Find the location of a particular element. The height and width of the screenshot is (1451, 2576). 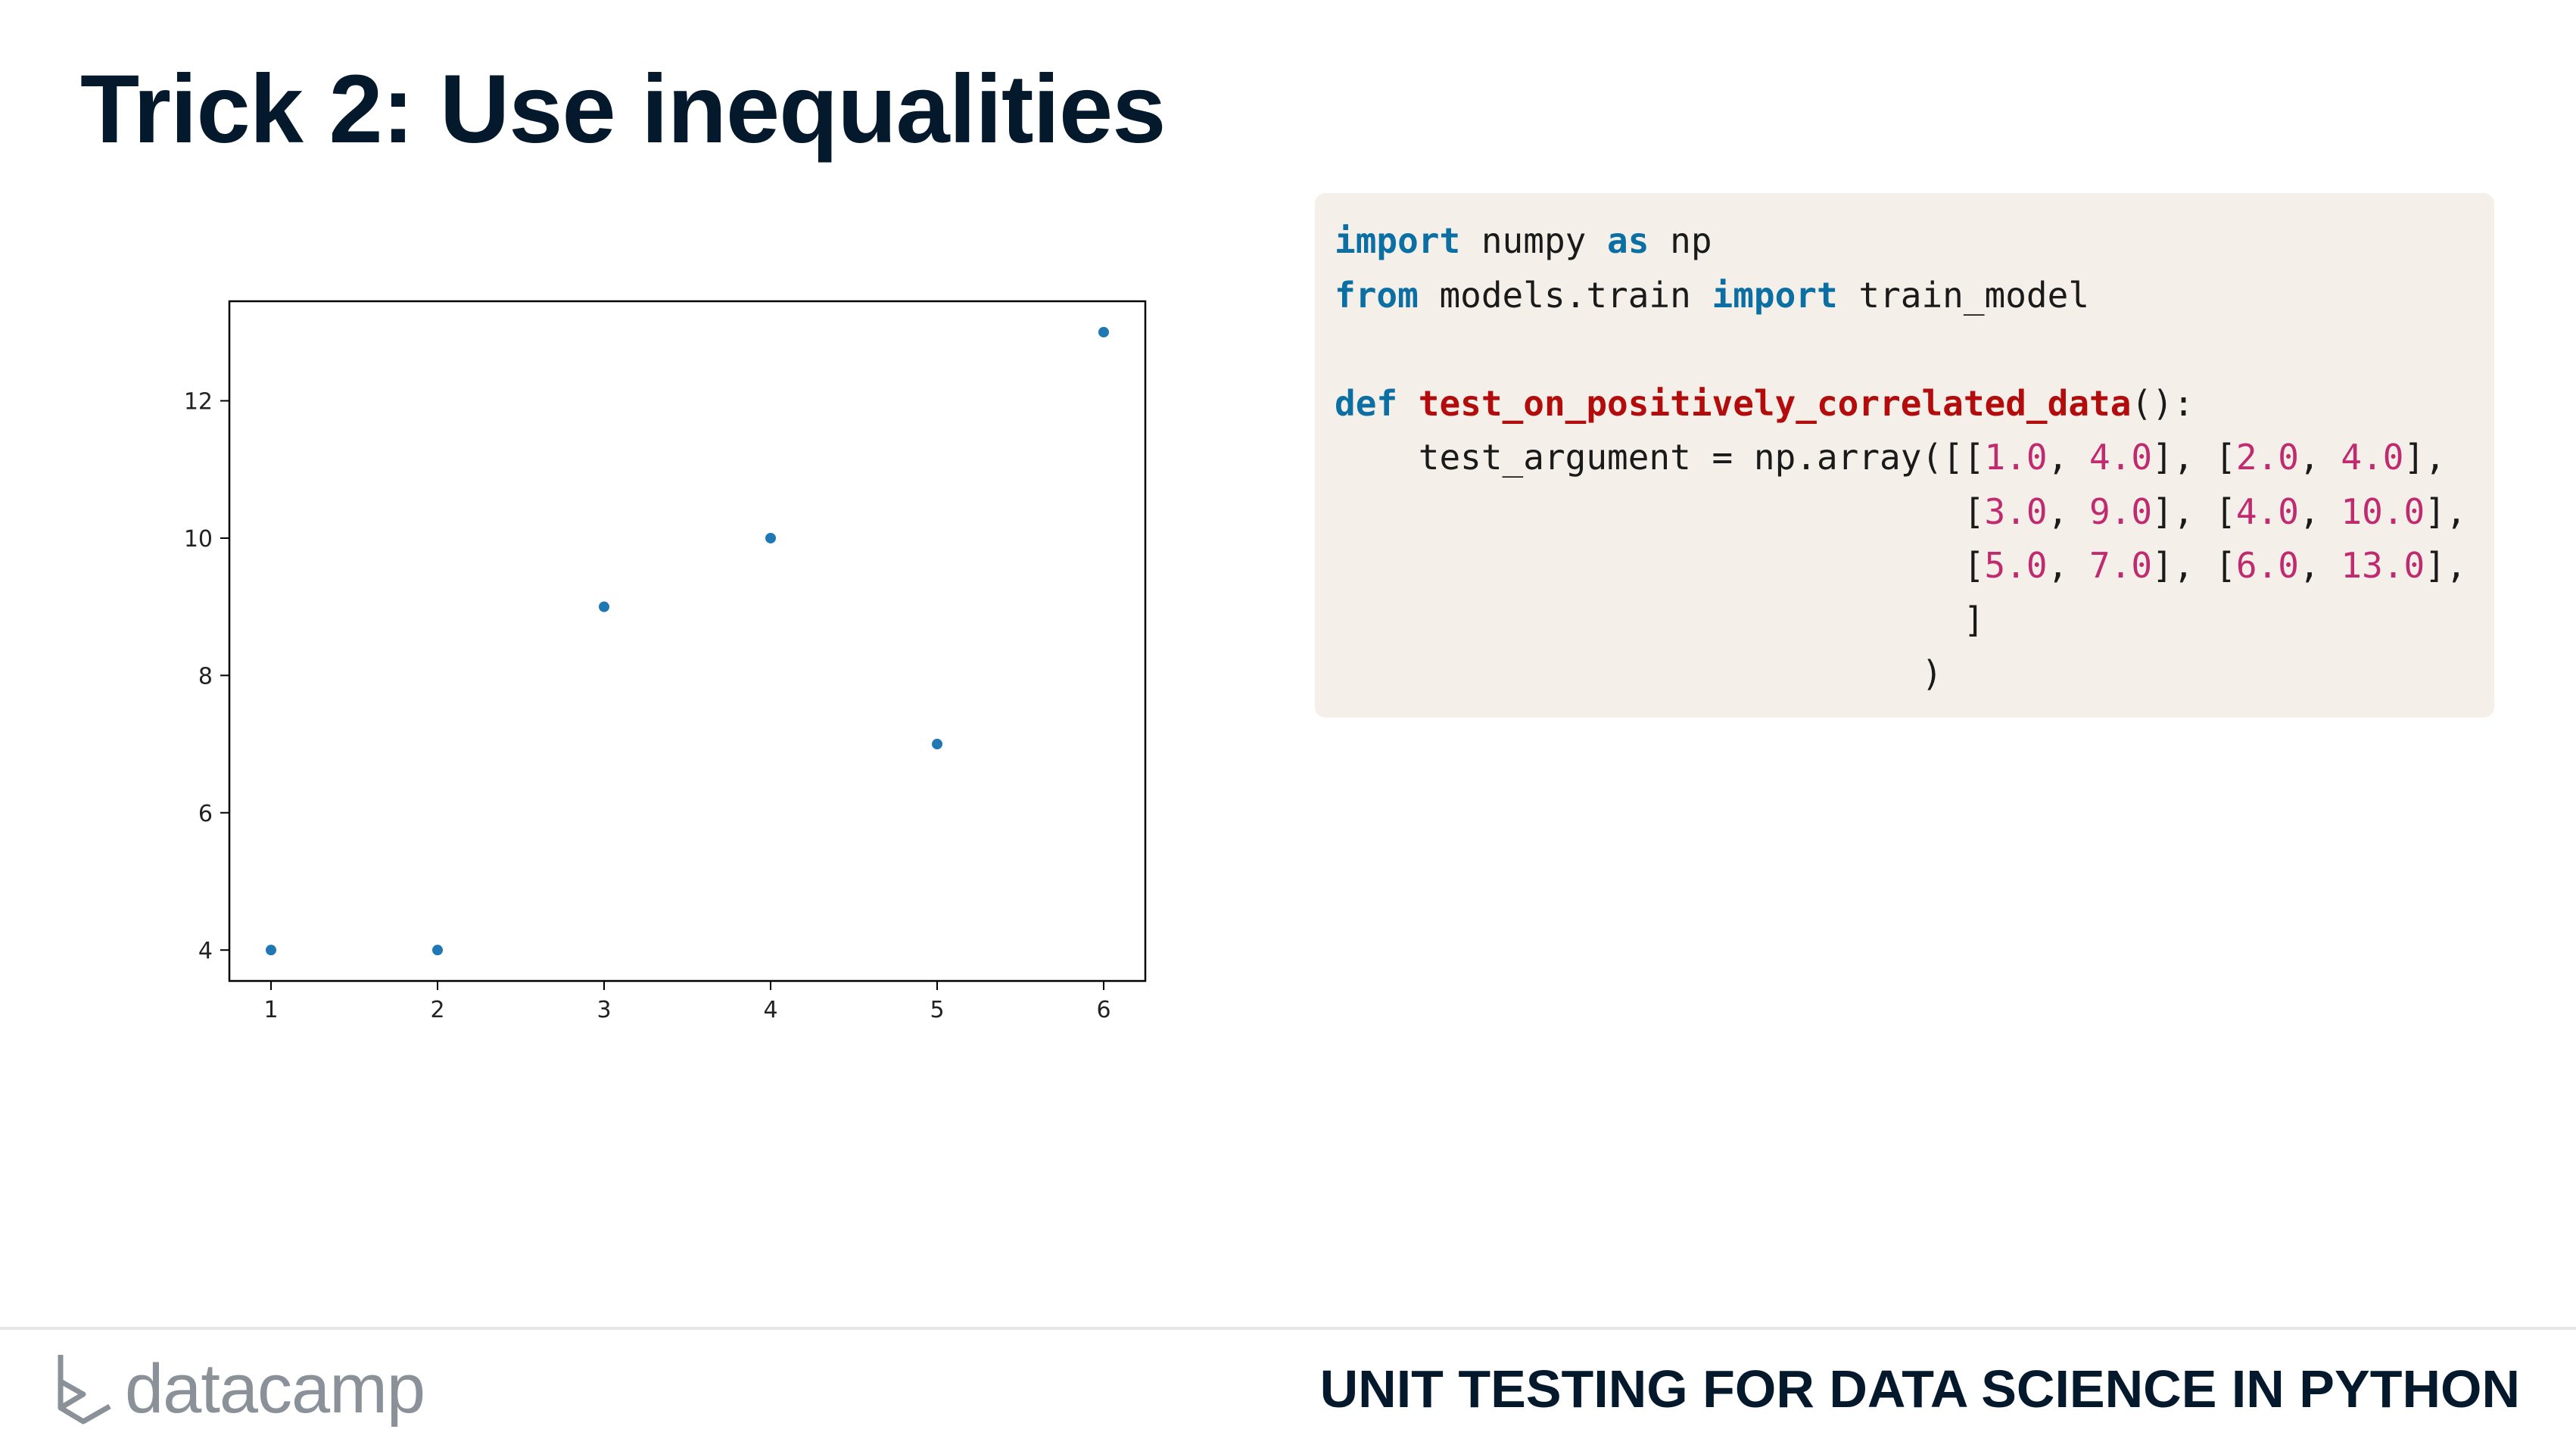

x-tick-label: 4 is located at coordinates (770, 1010).